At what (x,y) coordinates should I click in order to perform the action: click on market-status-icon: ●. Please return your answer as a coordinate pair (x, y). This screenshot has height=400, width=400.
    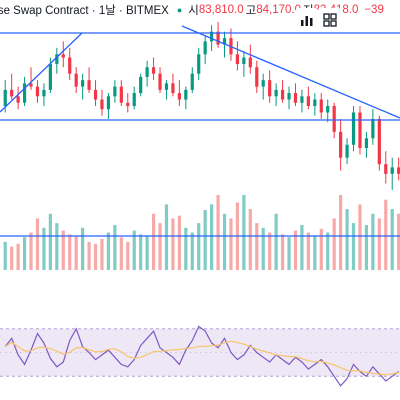
    Looking at the image, I should click on (179, 10).